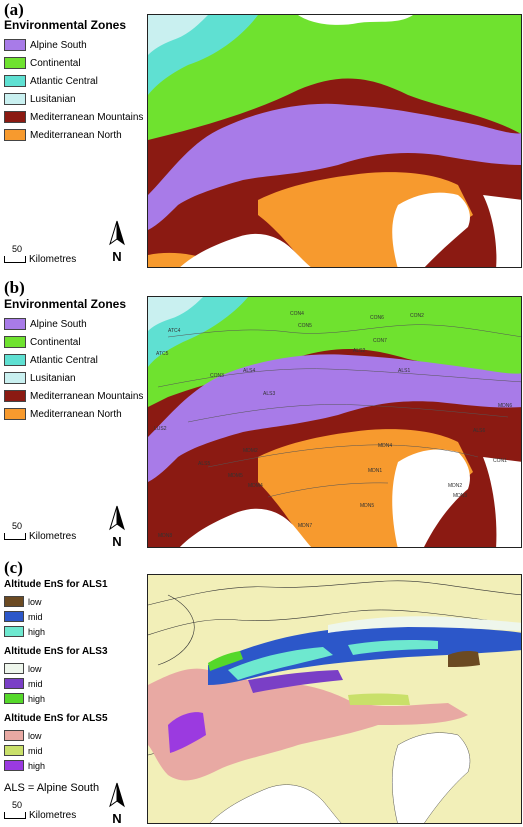  What do you see at coordinates (269, 394) in the screenshot?
I see `zone-code-als3: ALS3` at bounding box center [269, 394].